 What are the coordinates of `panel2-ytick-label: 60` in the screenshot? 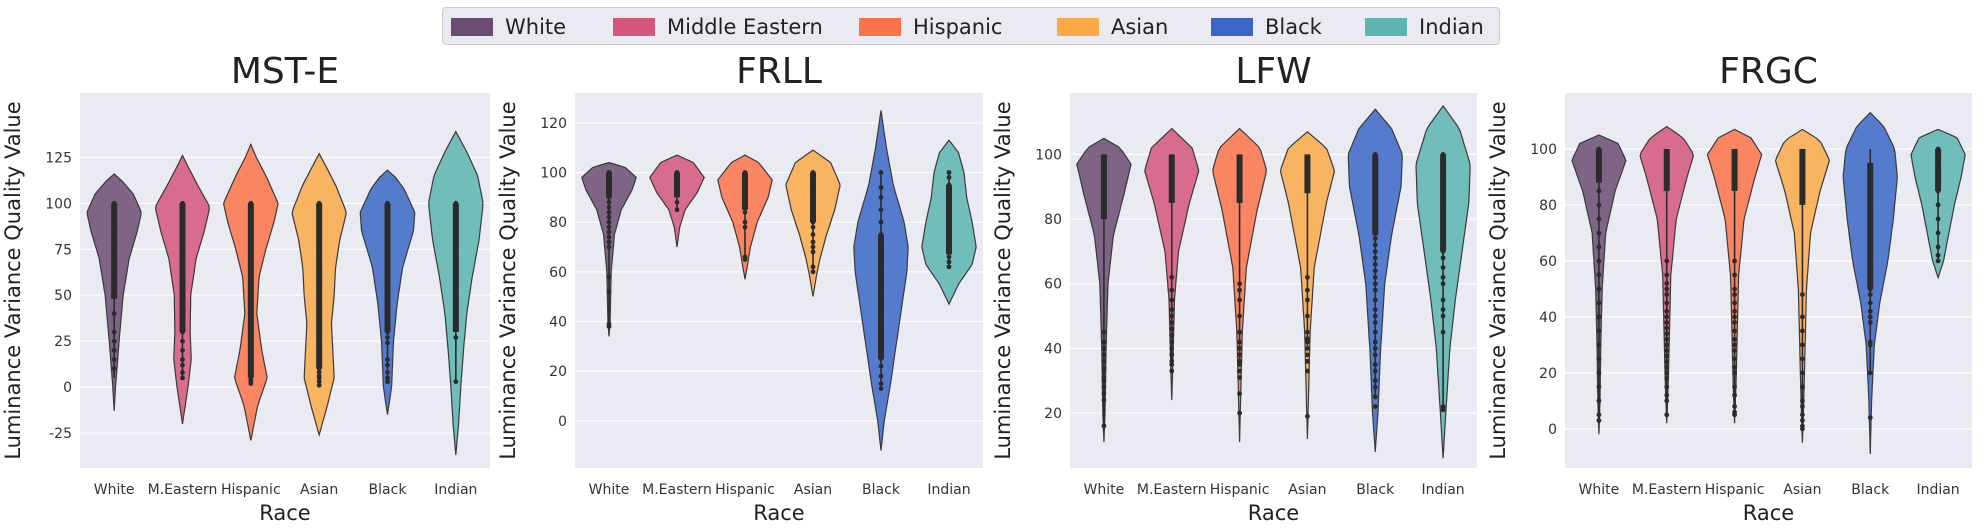 It's located at (558, 273).